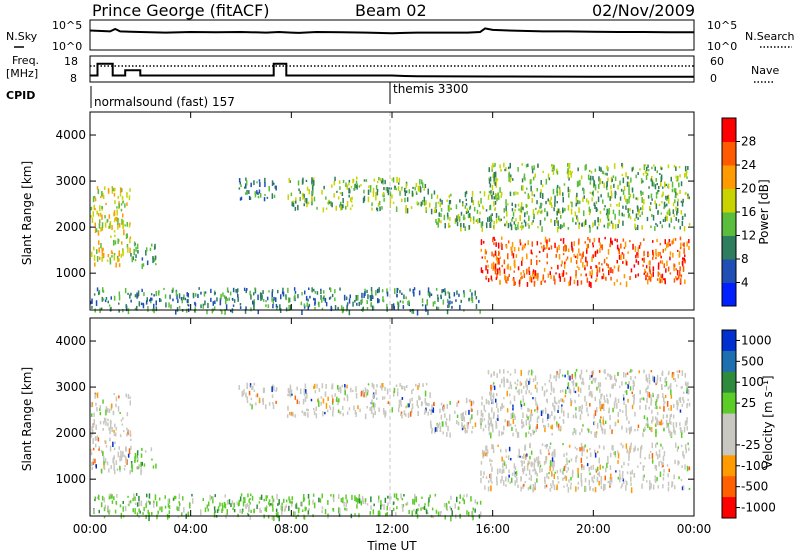 The height and width of the screenshot is (554, 800). What do you see at coordinates (70, 135) in the screenshot?
I see `y-tick-label: 4000` at bounding box center [70, 135].